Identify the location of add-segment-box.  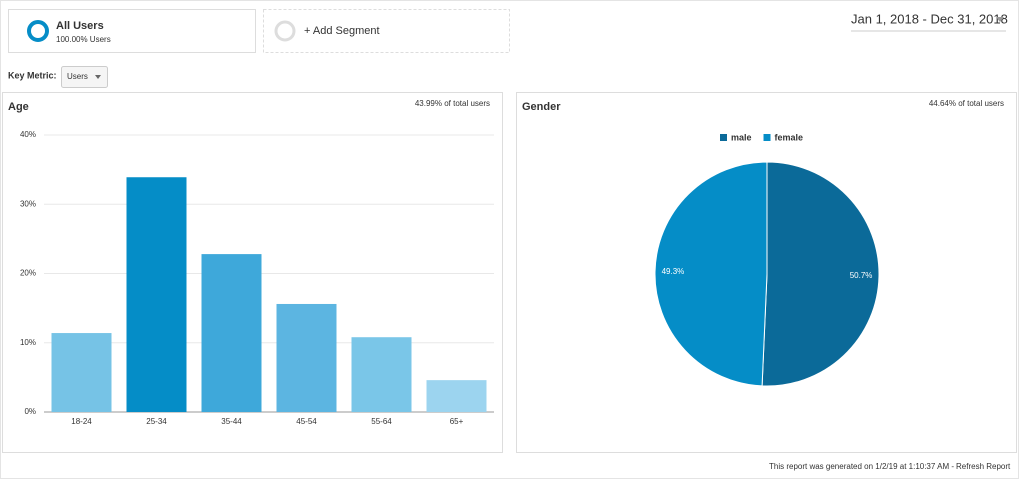
(386, 31).